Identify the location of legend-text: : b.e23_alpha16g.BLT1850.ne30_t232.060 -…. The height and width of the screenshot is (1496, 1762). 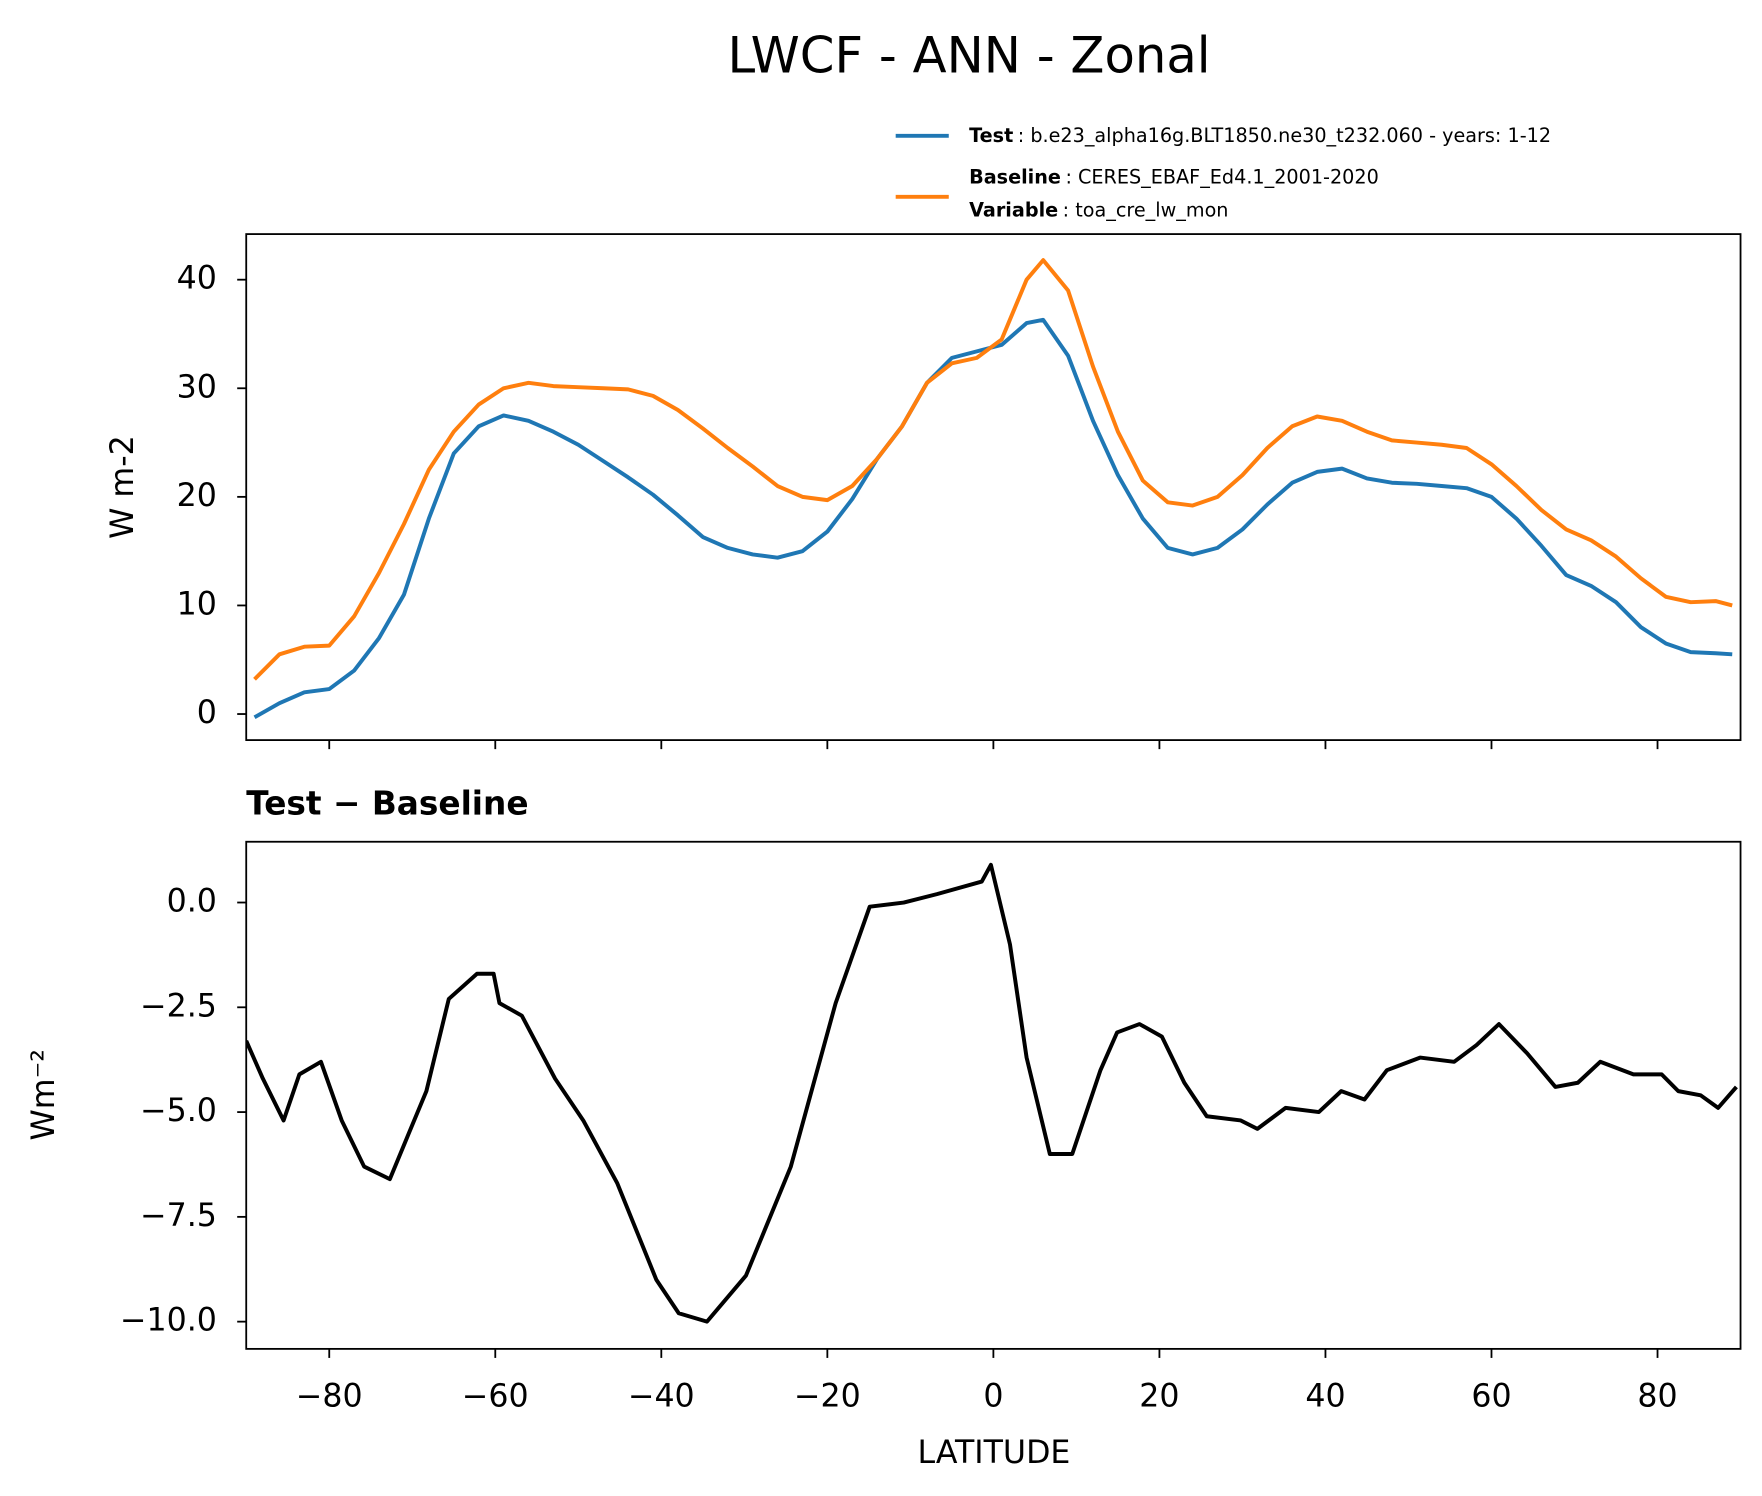
(1284, 134).